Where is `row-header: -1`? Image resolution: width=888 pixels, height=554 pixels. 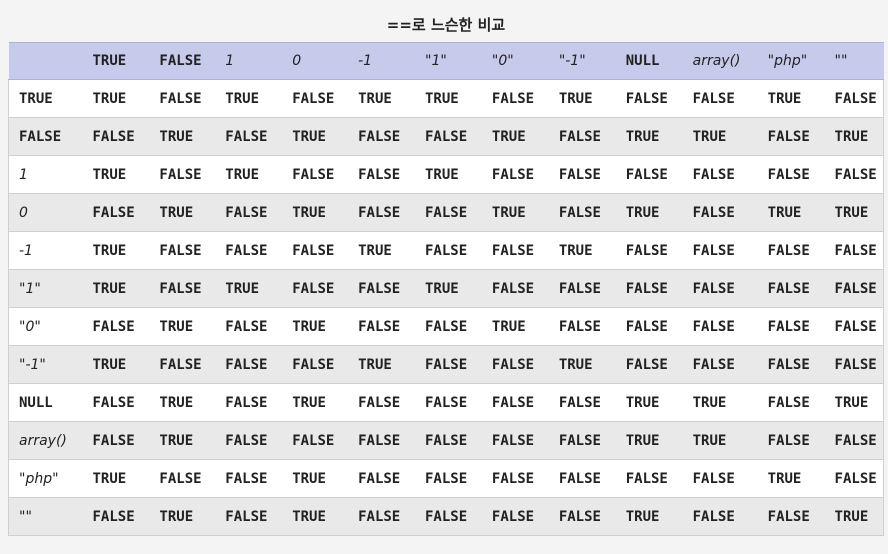
row-header: -1 is located at coordinates (45, 250).